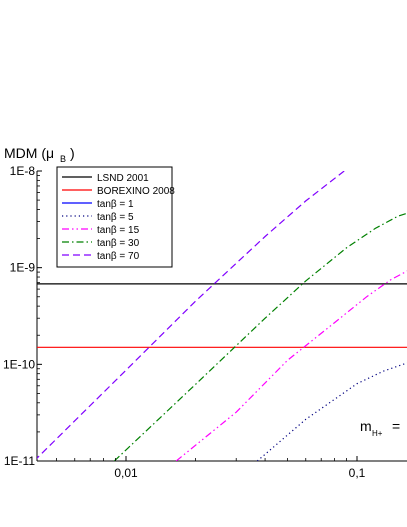 This screenshot has height=527, width=407. Describe the element at coordinates (136, 191) in the screenshot. I see `legend-label-1: BOREXINO 2008` at that location.